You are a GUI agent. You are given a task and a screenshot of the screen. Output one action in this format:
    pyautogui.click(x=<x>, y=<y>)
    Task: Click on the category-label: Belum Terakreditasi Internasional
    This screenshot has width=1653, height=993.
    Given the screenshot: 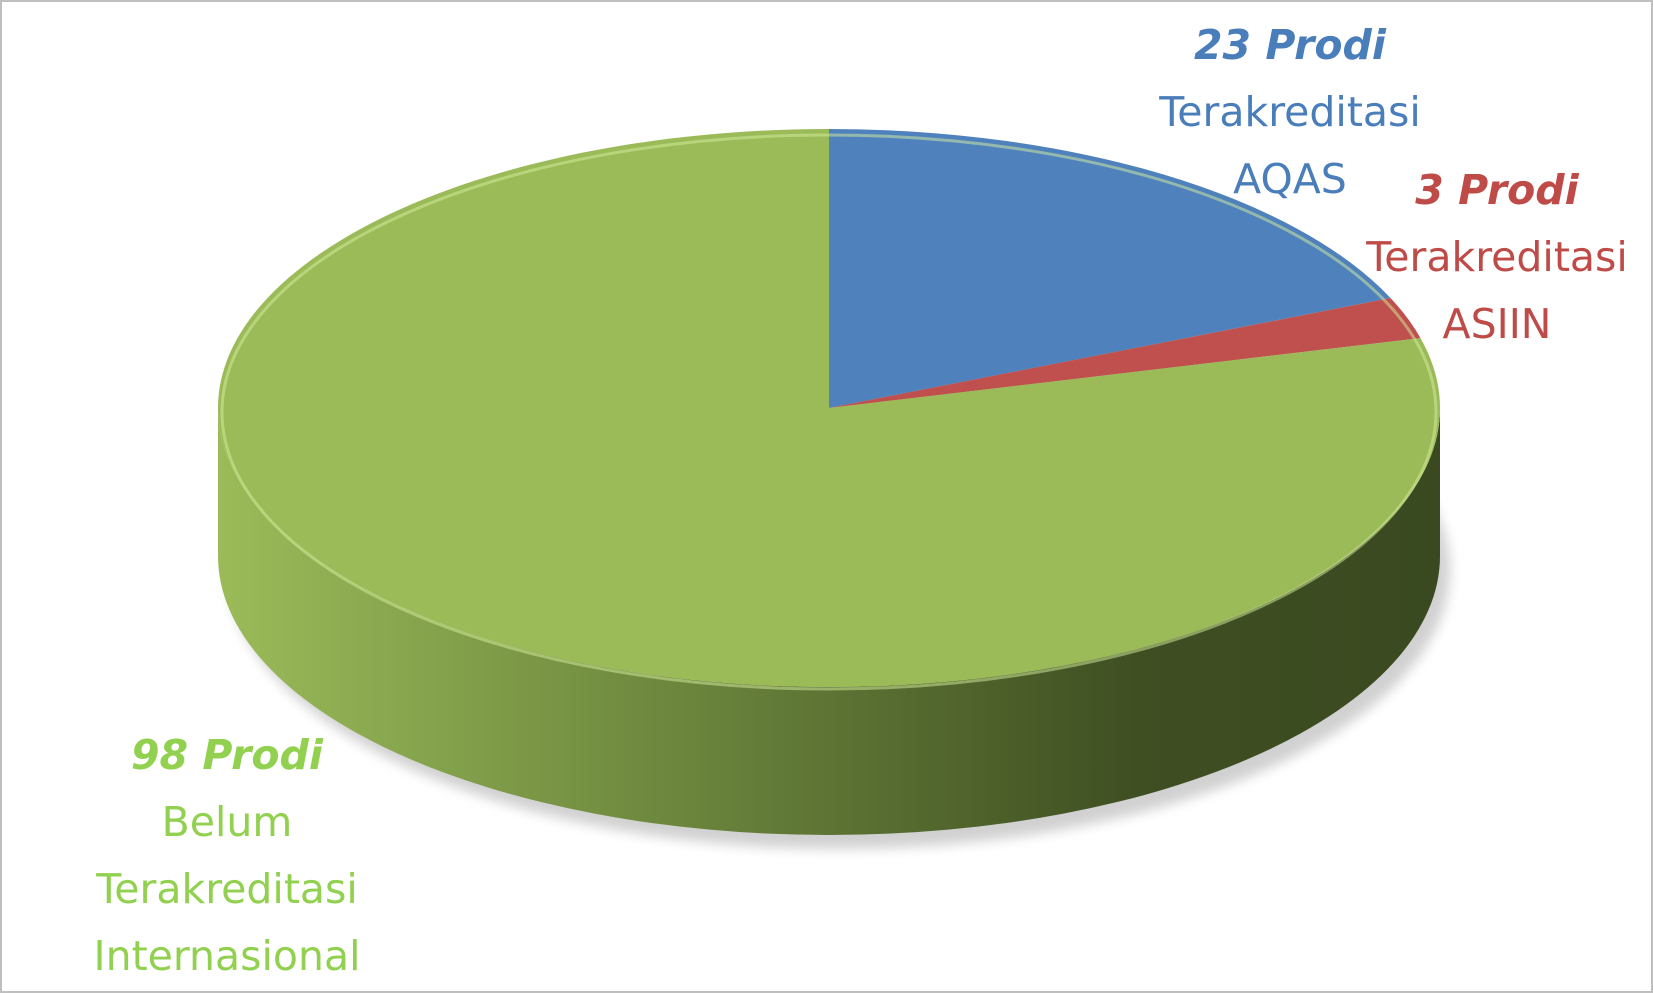 What is the action you would take?
    pyautogui.click(x=227, y=889)
    